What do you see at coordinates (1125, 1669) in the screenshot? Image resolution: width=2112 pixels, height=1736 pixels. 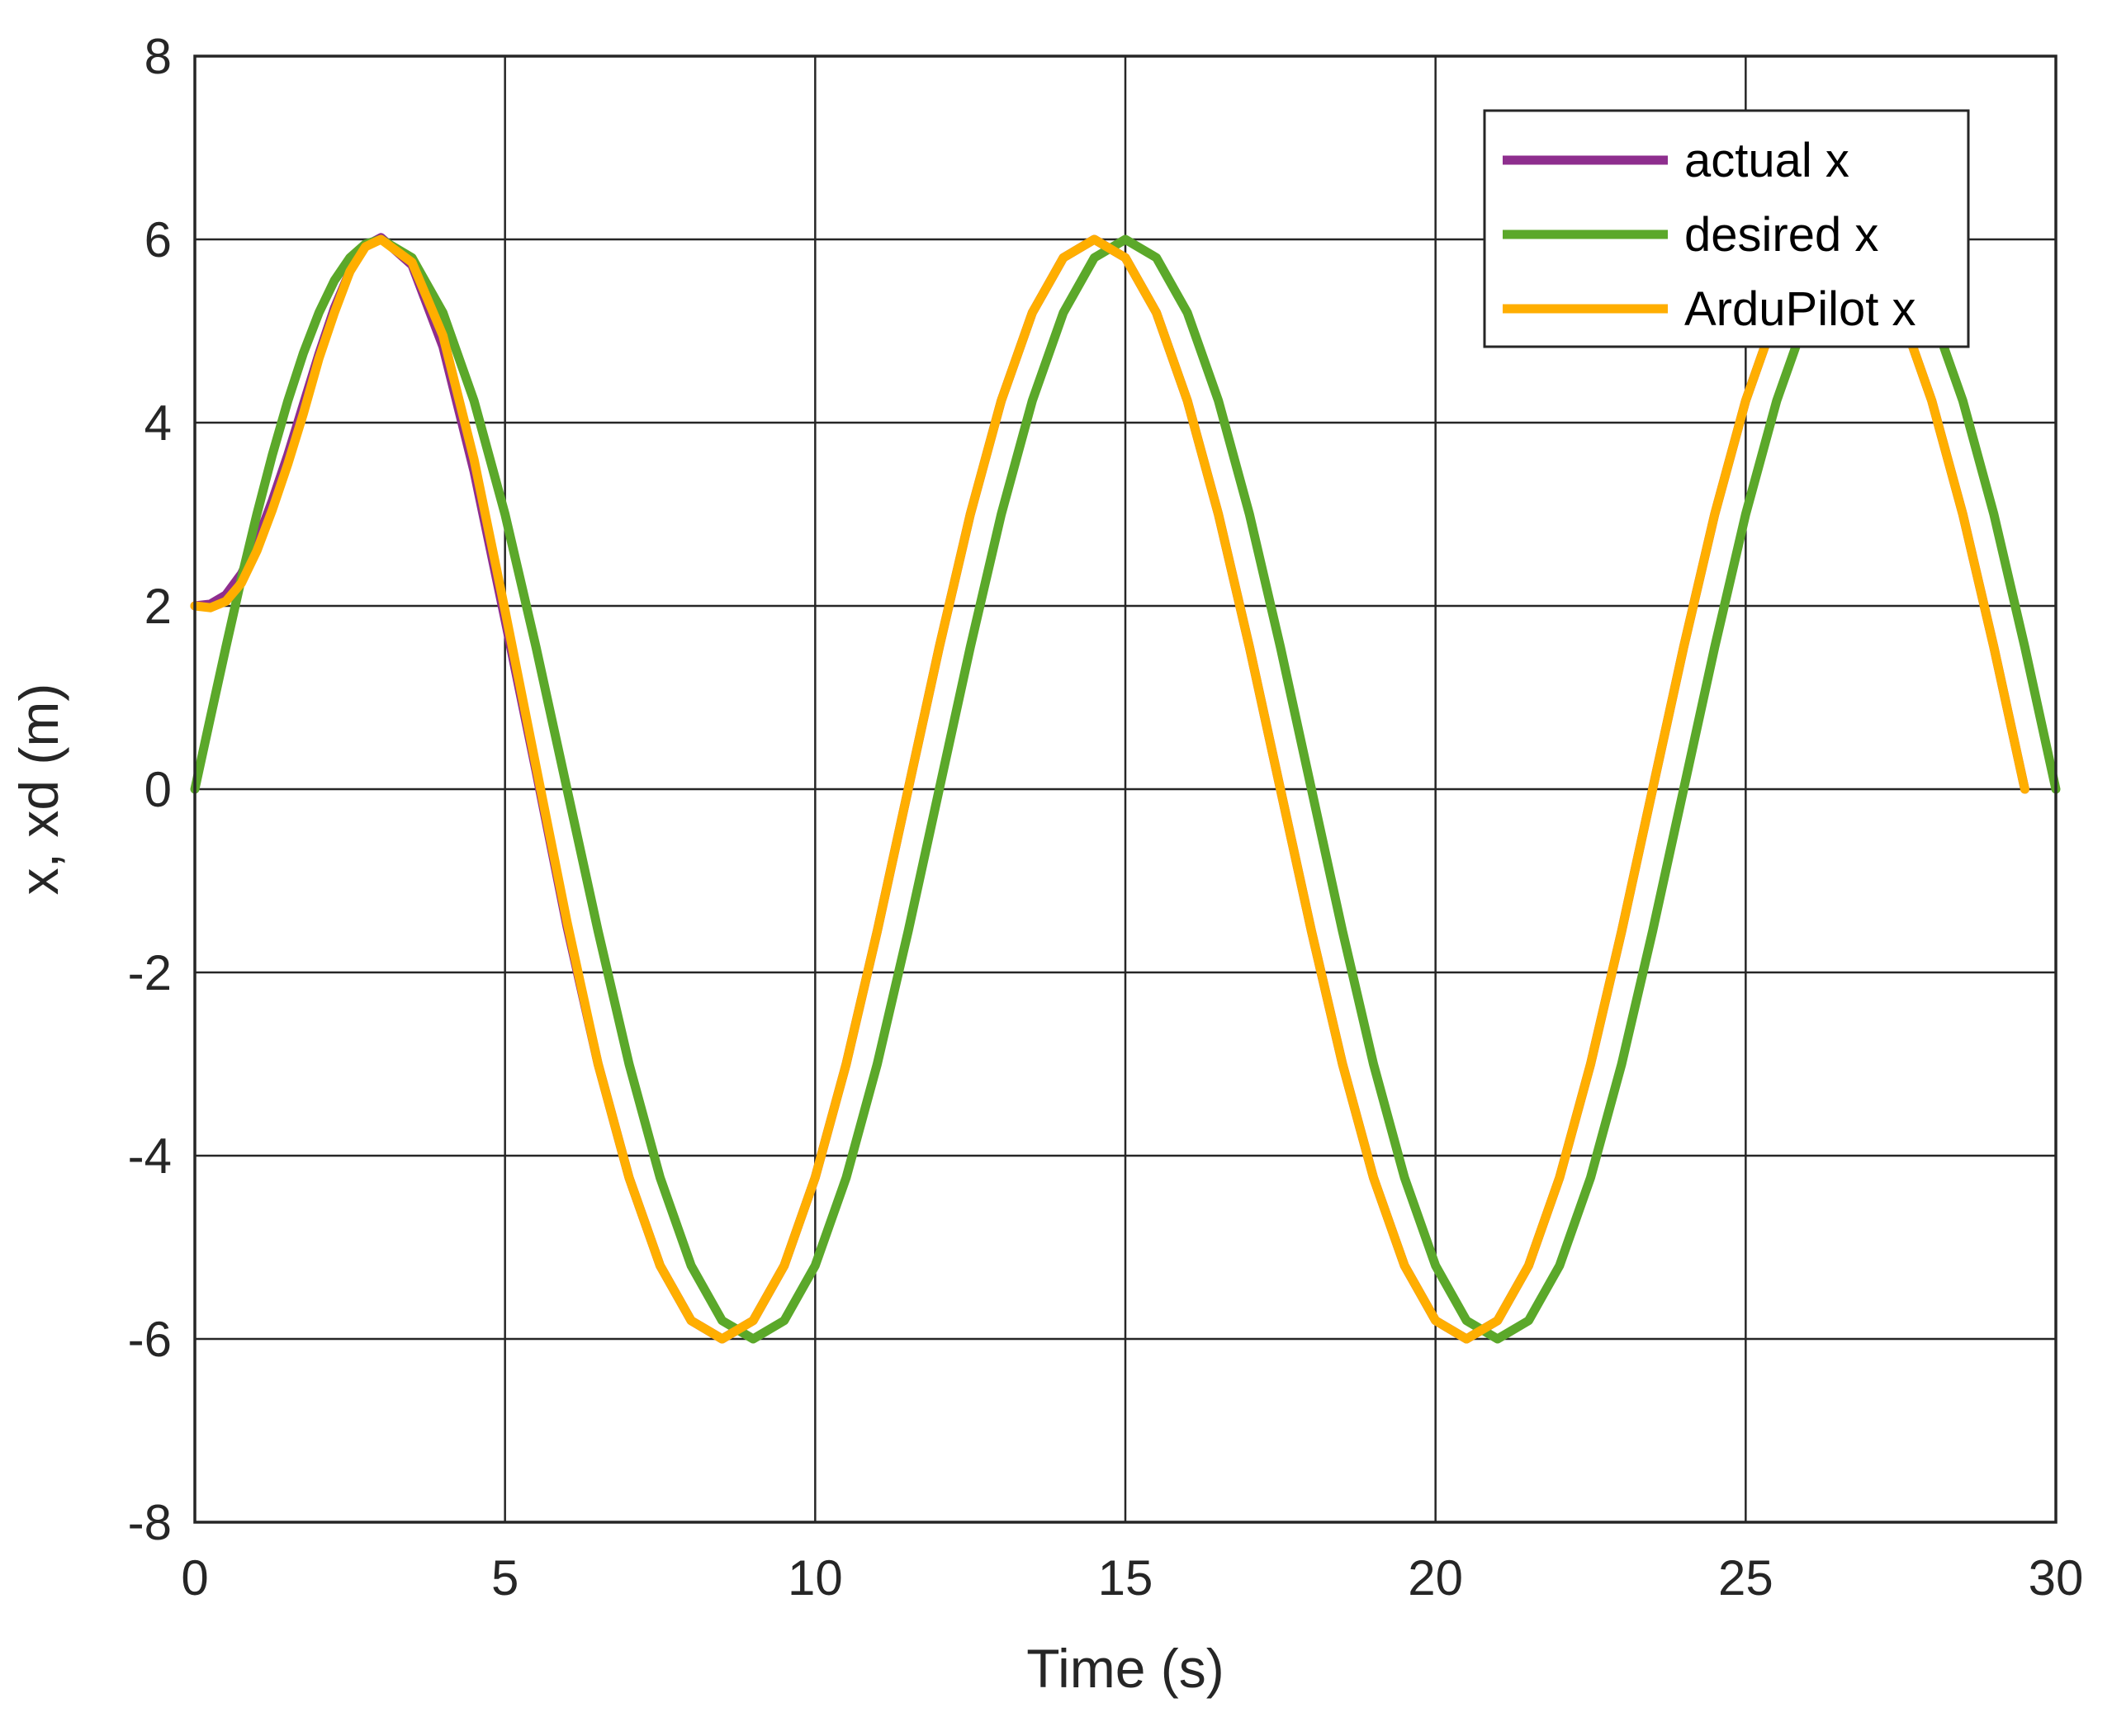 I see `x-axis-title: Time (s)` at bounding box center [1125, 1669].